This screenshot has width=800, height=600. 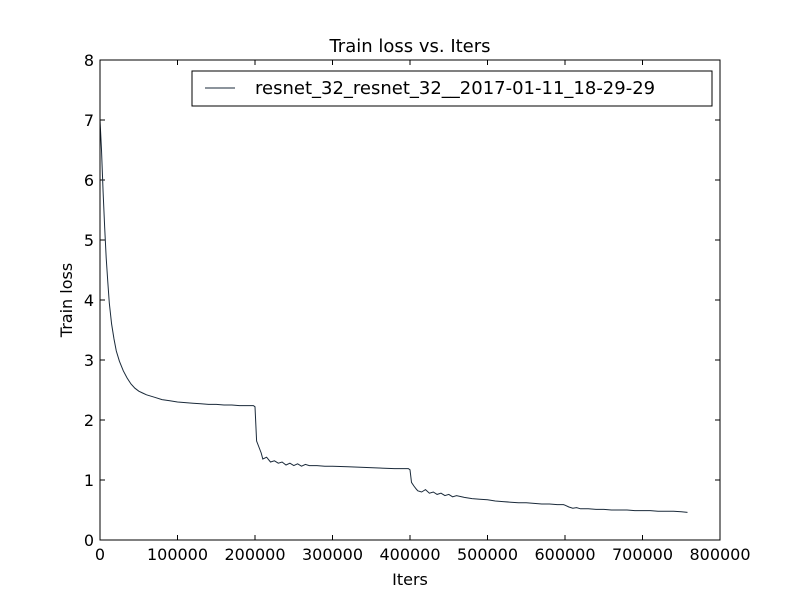 I want to click on y-axis-label: Train loss, so click(x=66, y=300).